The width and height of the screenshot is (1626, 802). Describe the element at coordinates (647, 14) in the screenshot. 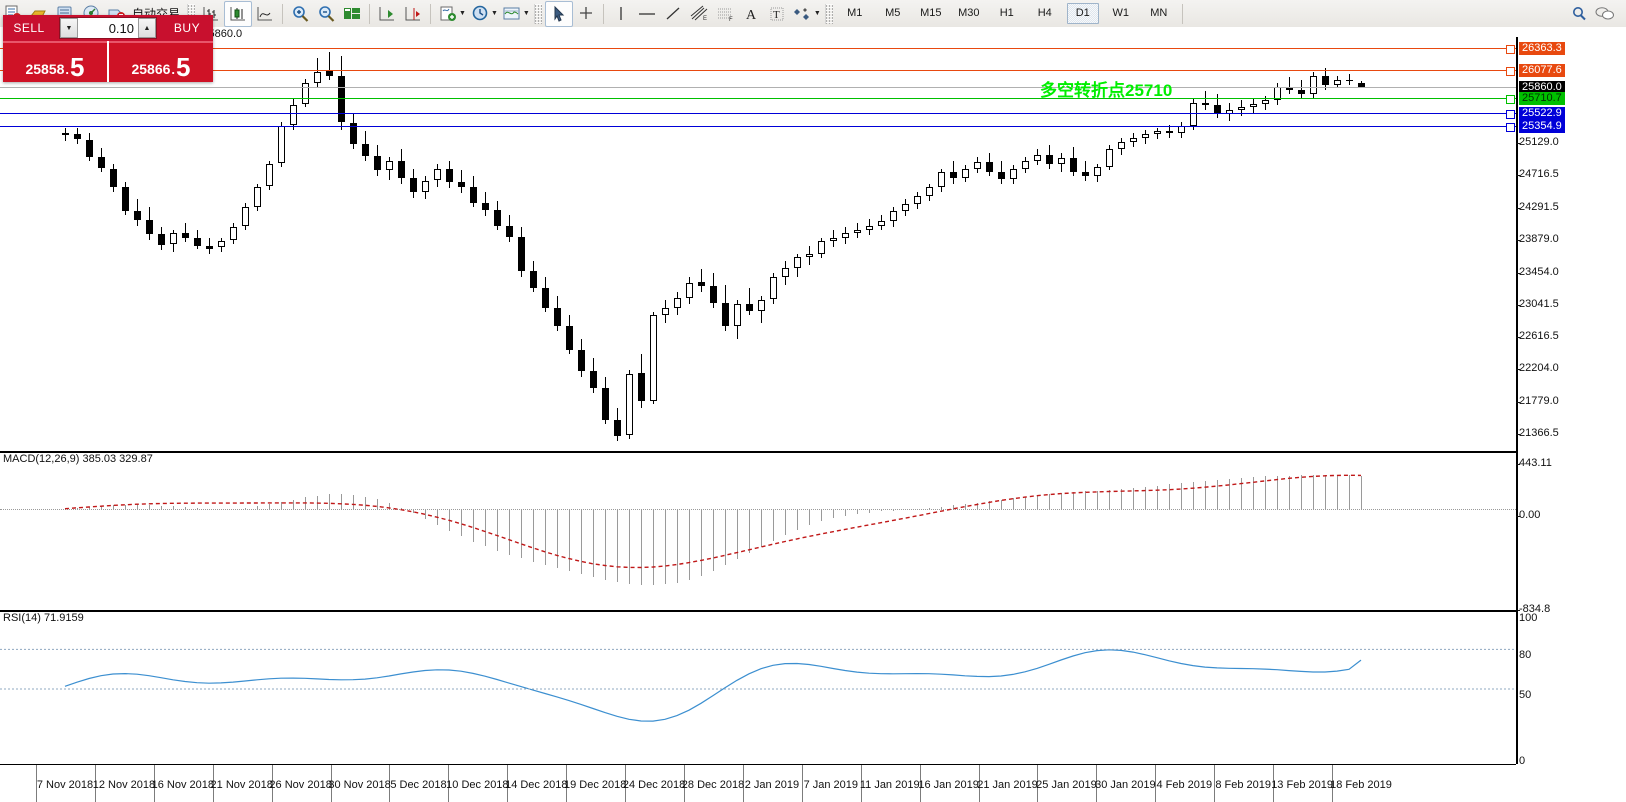

I see `horizontal-line-icon` at that location.